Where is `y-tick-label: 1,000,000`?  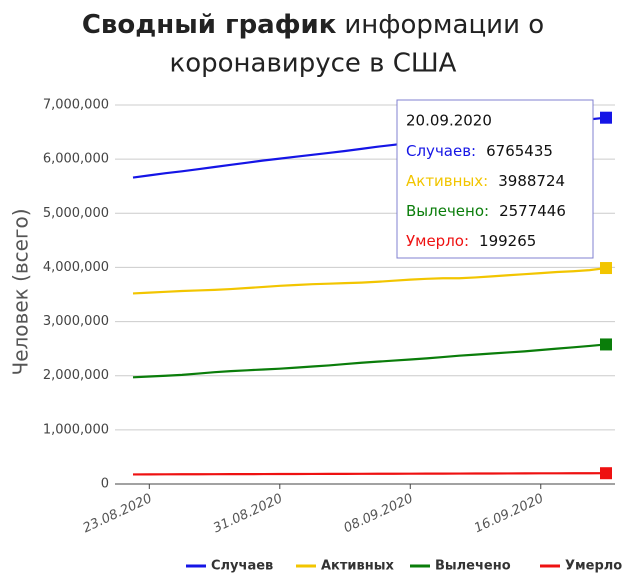
y-tick-label: 1,000,000 is located at coordinates (76, 429).